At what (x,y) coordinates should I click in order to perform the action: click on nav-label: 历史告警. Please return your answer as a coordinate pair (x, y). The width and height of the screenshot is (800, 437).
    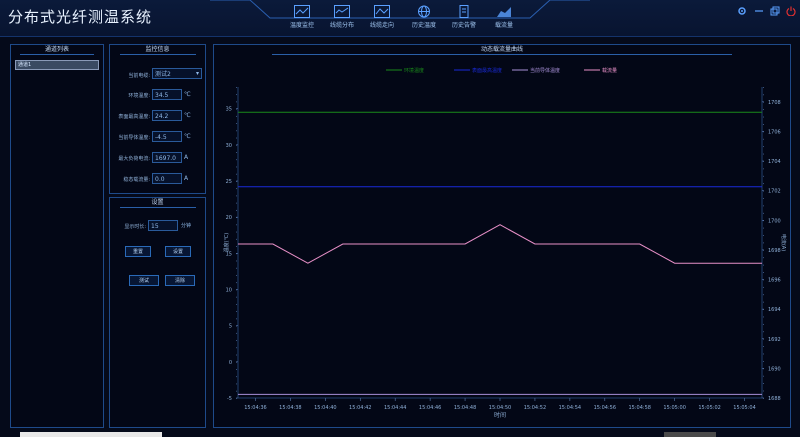
    Looking at the image, I should click on (463, 25).